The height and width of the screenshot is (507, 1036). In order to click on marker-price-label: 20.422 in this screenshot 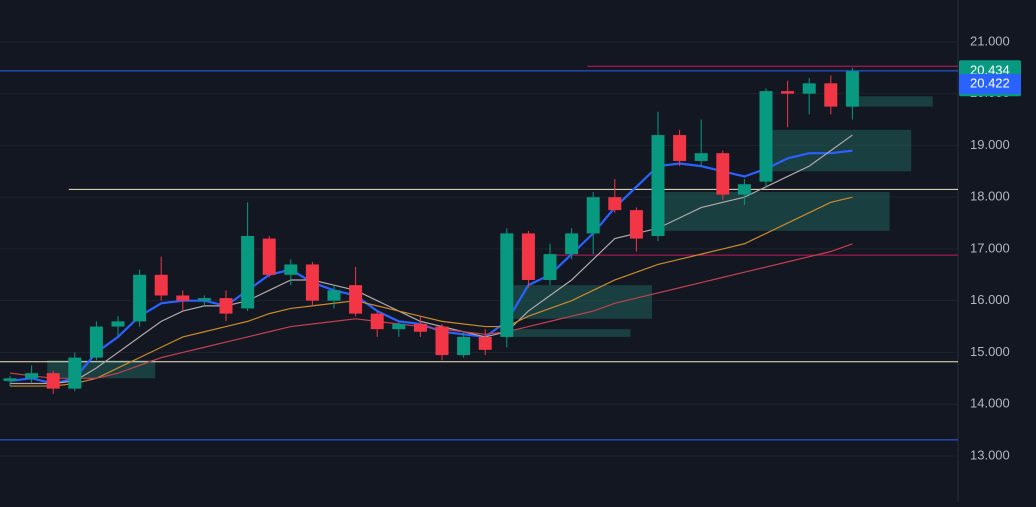, I will do `click(990, 82)`.